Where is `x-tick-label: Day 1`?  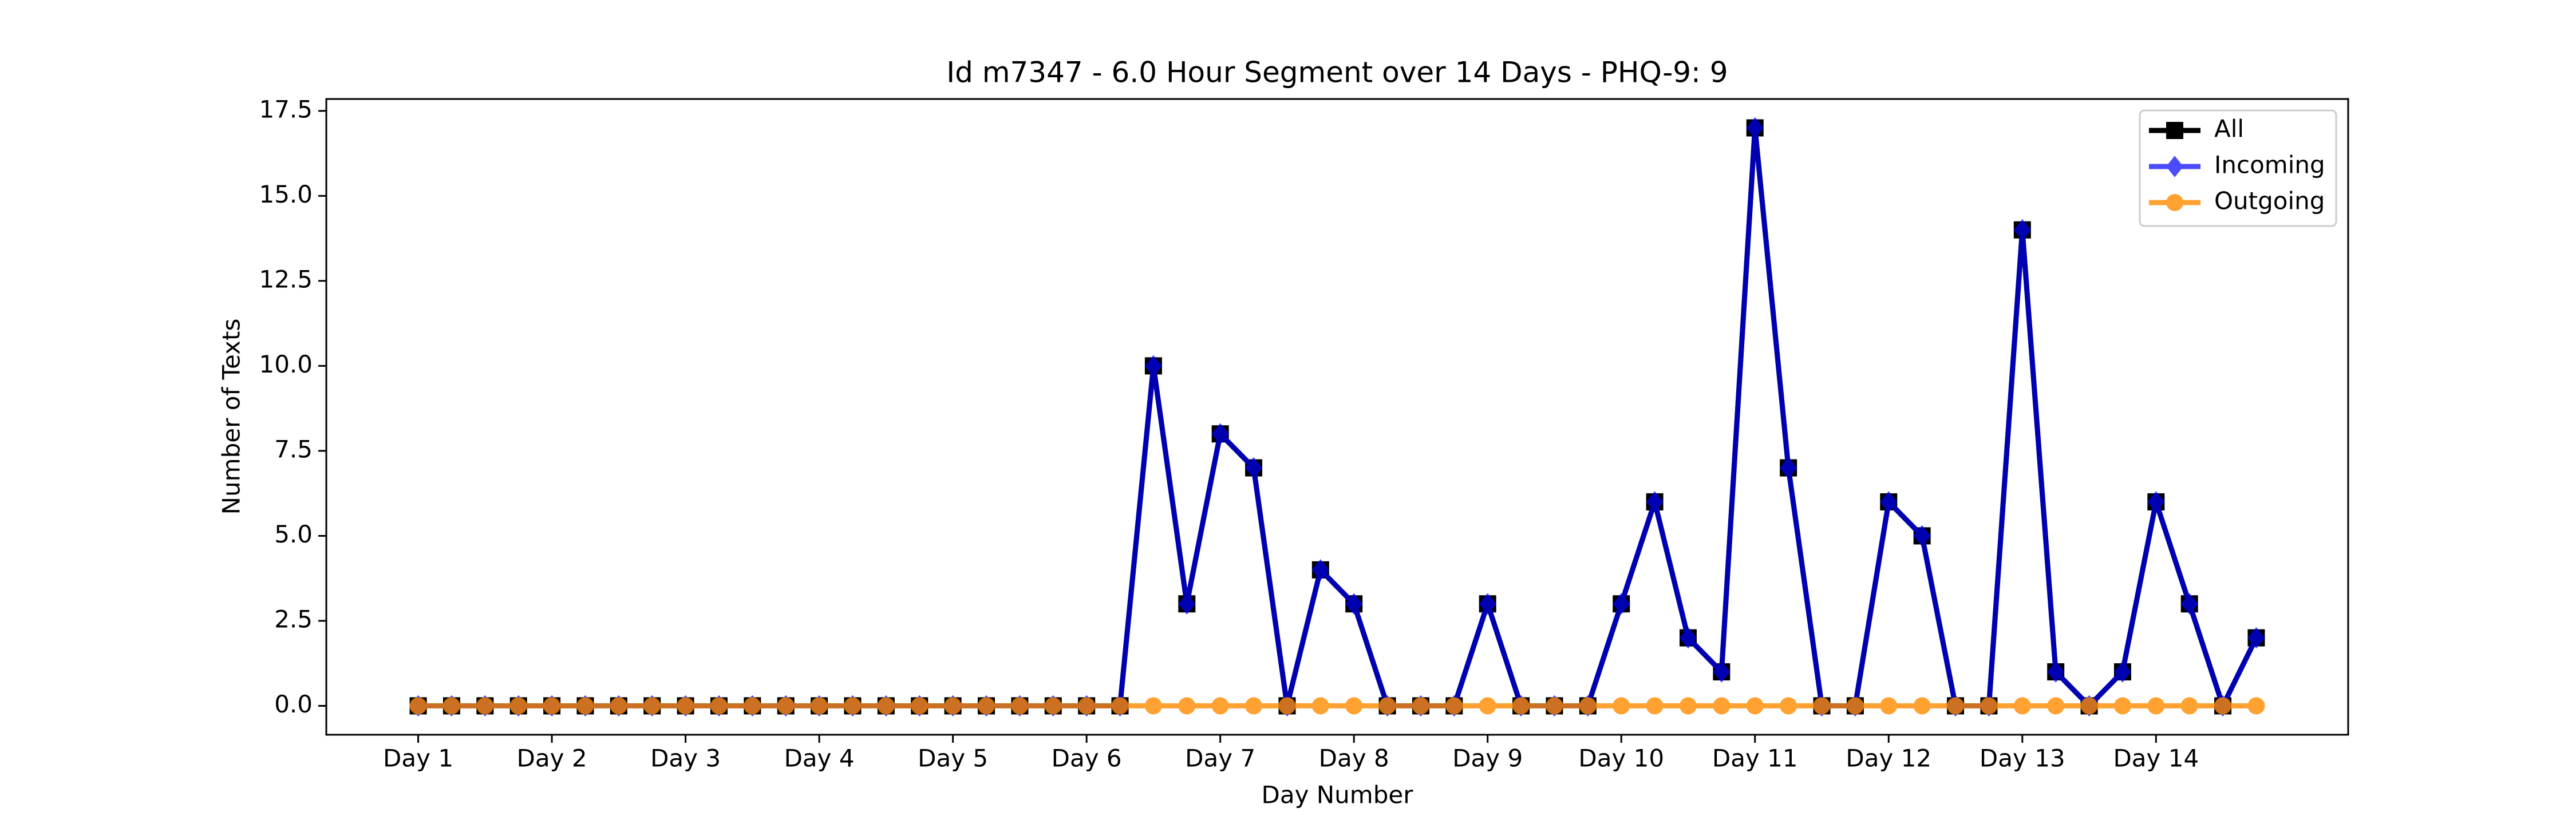
x-tick-label: Day 1 is located at coordinates (418, 758).